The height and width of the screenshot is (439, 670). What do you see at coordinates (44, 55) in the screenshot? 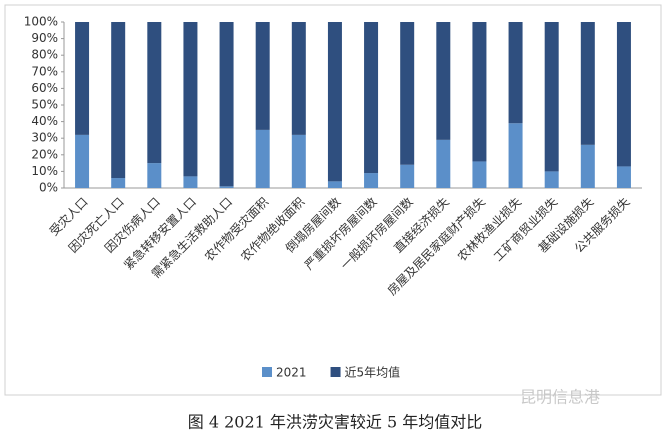
I see `y-tick-label: 80%` at bounding box center [44, 55].